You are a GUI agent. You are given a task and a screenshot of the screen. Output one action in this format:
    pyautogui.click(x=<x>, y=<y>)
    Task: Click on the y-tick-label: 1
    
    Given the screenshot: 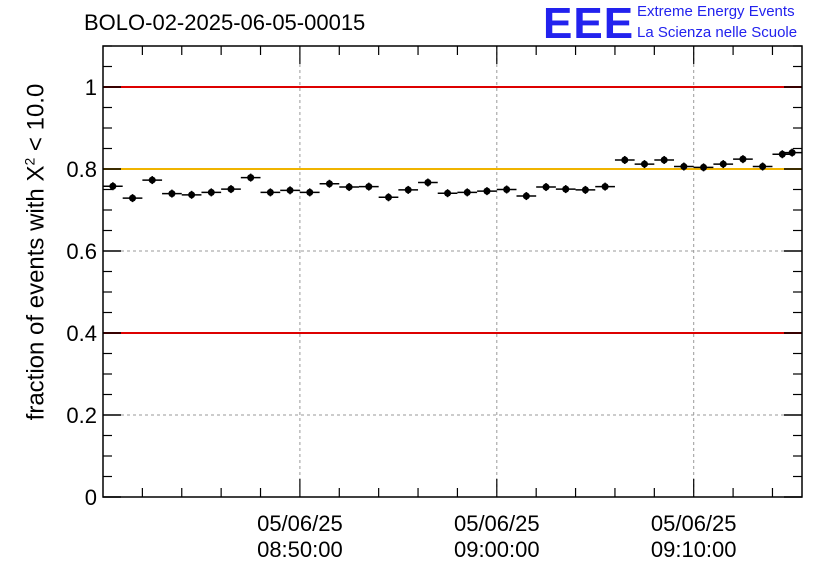 What is the action you would take?
    pyautogui.click(x=91, y=87)
    